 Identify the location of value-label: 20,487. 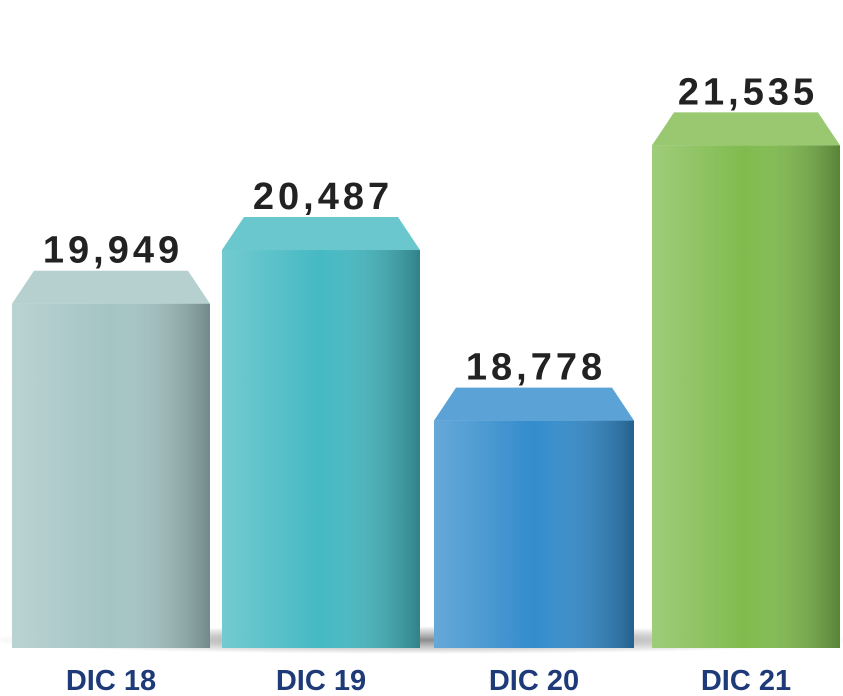
(323, 197).